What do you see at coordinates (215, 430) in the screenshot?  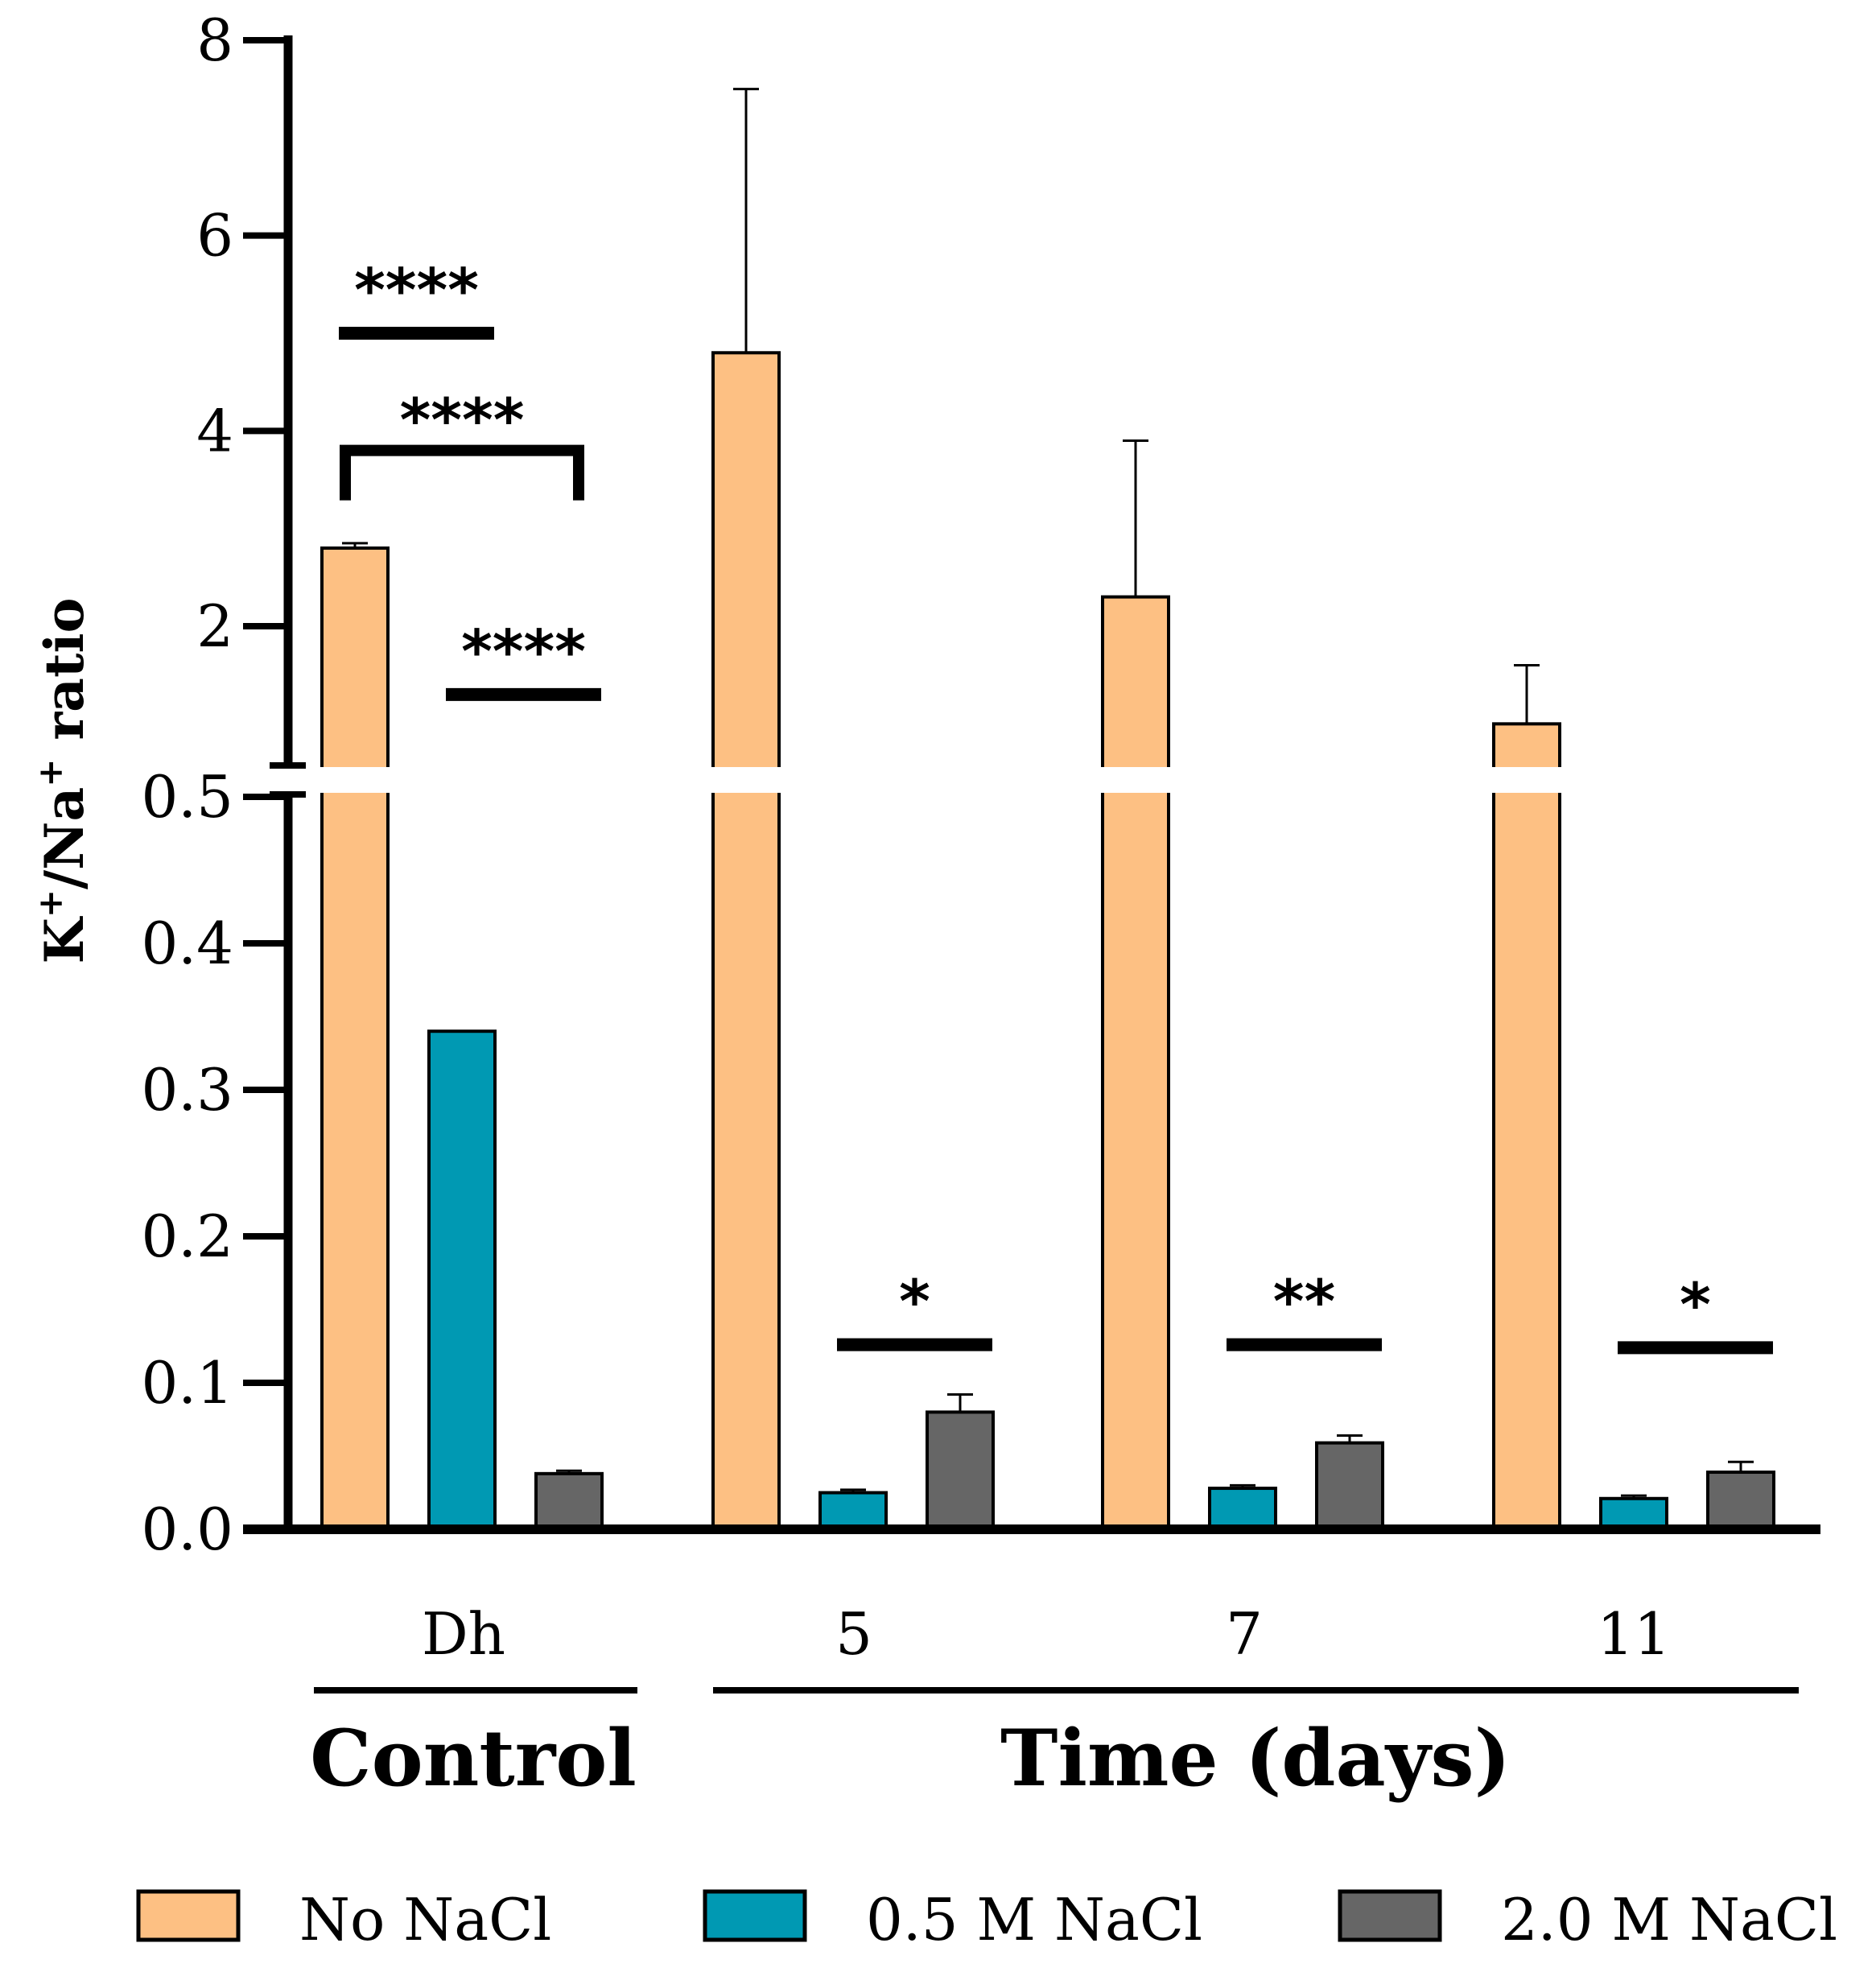 I see `y-tick-label: 4` at bounding box center [215, 430].